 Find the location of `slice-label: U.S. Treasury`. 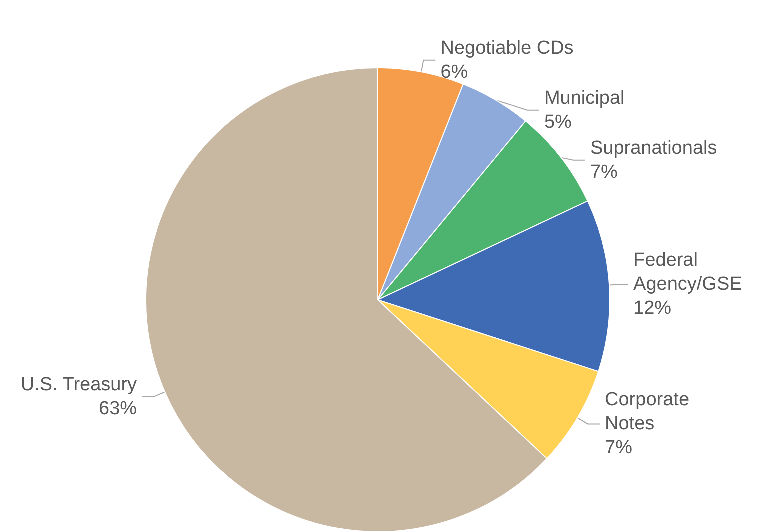

slice-label: U.S. Treasury is located at coordinates (79, 385).